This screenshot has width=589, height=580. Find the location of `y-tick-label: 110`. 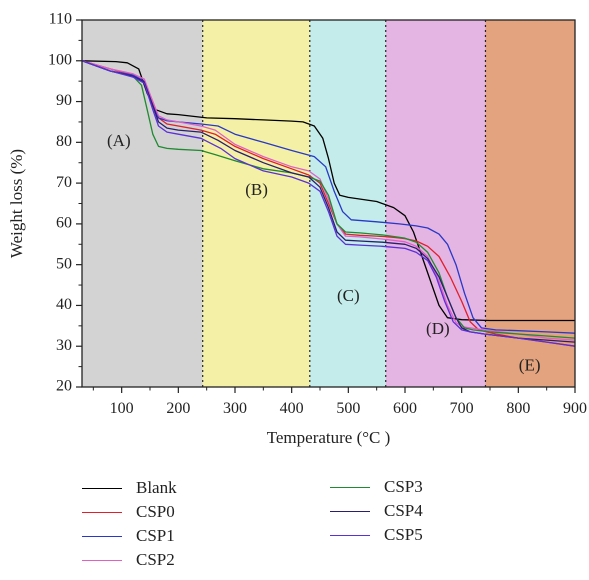

y-tick-label: 110 is located at coordinates (60, 19).